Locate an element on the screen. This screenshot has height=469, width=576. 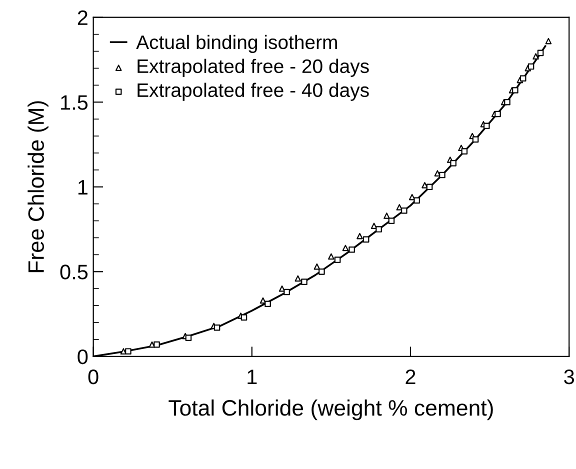
y-tick-label: 2 is located at coordinates (83, 17).